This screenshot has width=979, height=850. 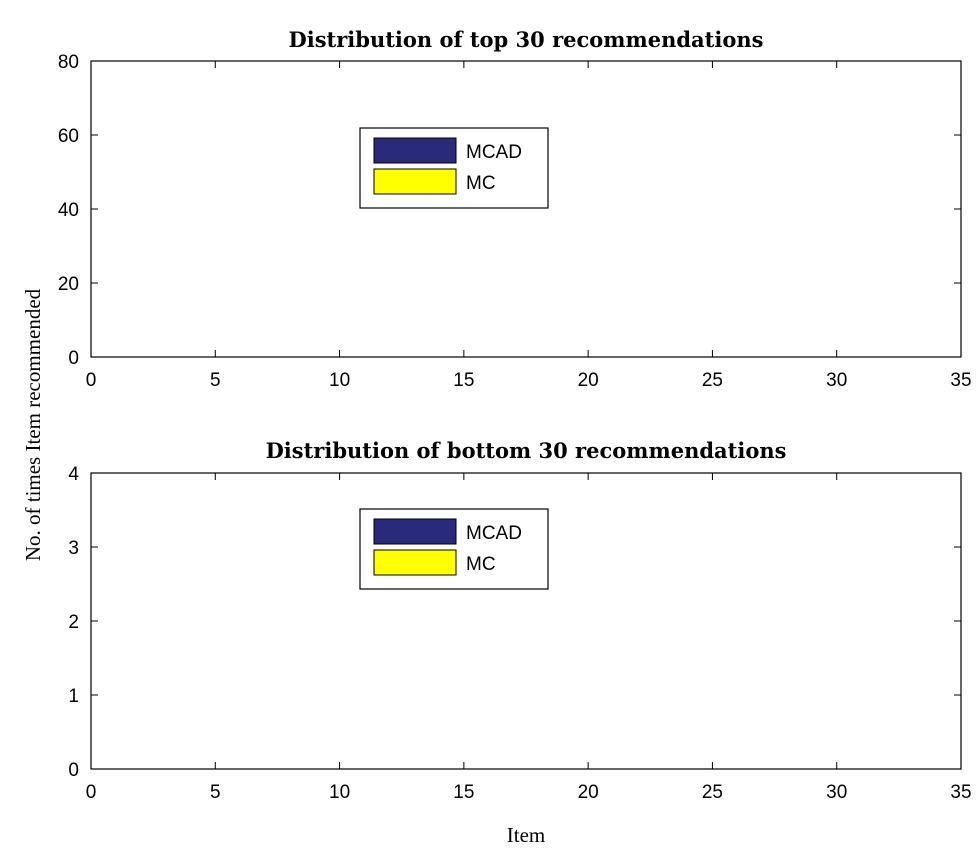 I want to click on y-tick-label: 1, so click(x=73, y=696).